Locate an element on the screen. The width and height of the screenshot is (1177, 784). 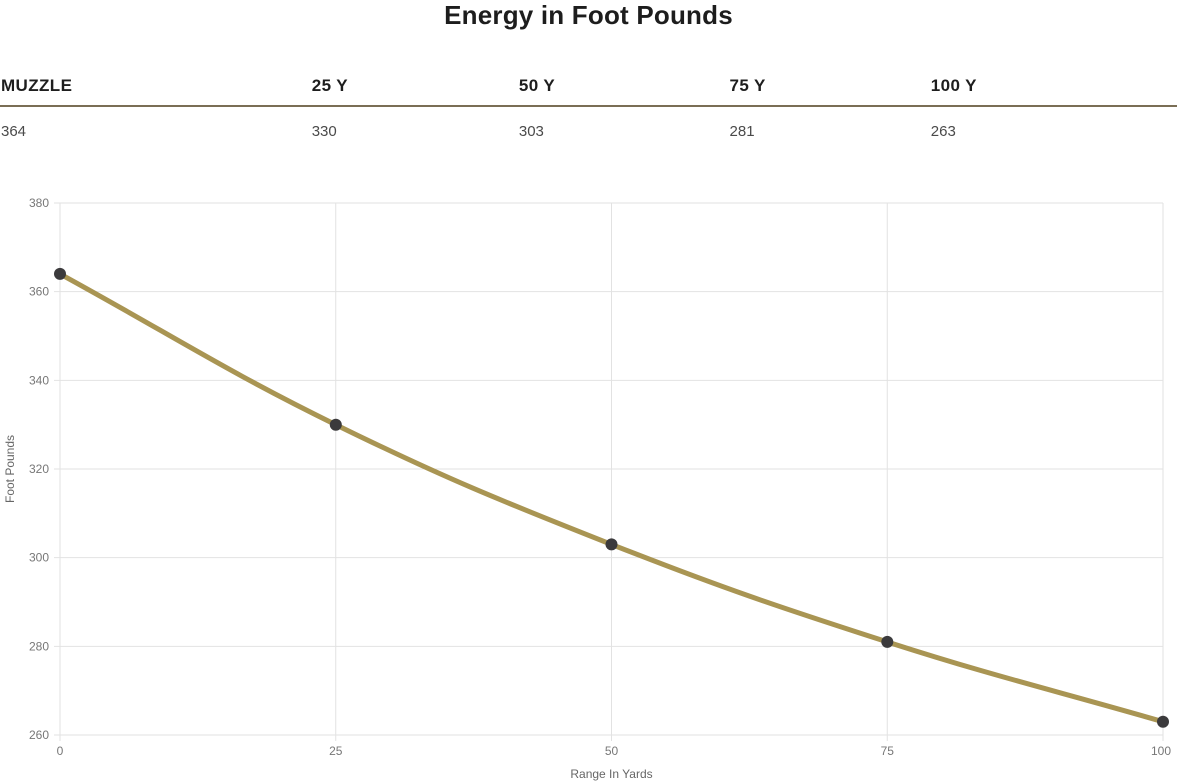
table-header-cell: 75 Y is located at coordinates (829, 90).